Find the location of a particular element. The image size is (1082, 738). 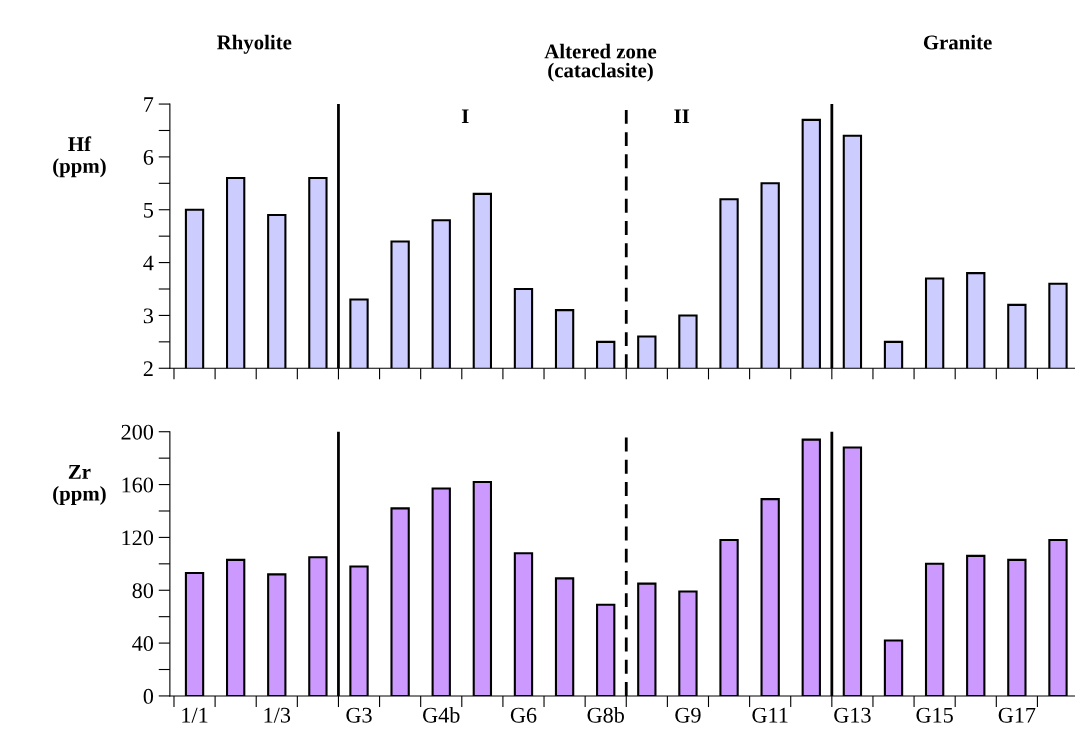

text: Altered zone (cataclasite) is located at coordinates (600, 62).